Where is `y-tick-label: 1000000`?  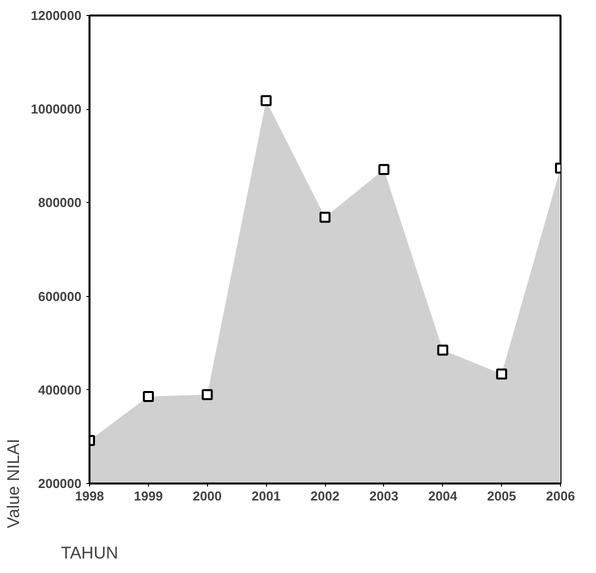
y-tick-label: 1000000 is located at coordinates (56, 109).